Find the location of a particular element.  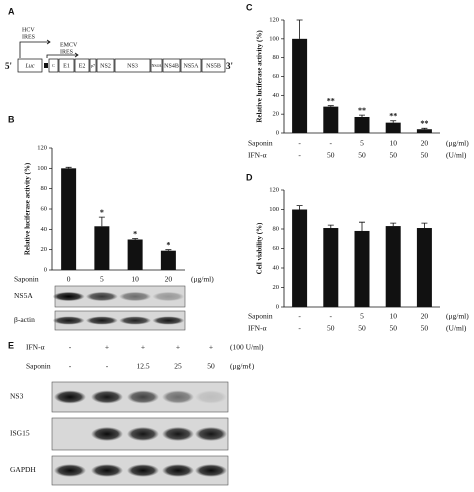

segment-label: NS3 is located at coordinates (132, 66).